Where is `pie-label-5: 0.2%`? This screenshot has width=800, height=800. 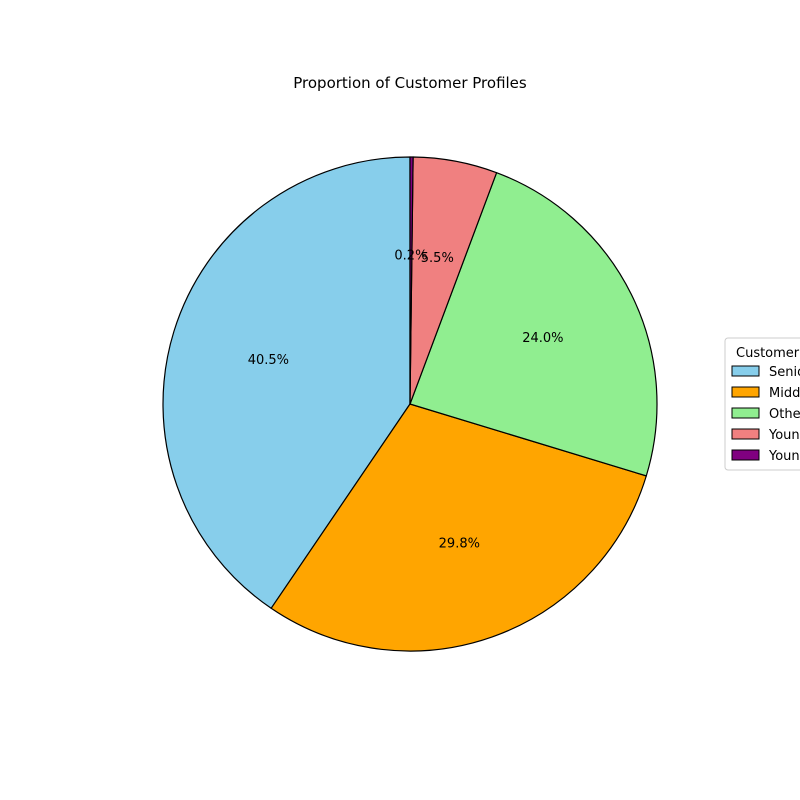 pie-label-5: 0.2% is located at coordinates (410, 255).